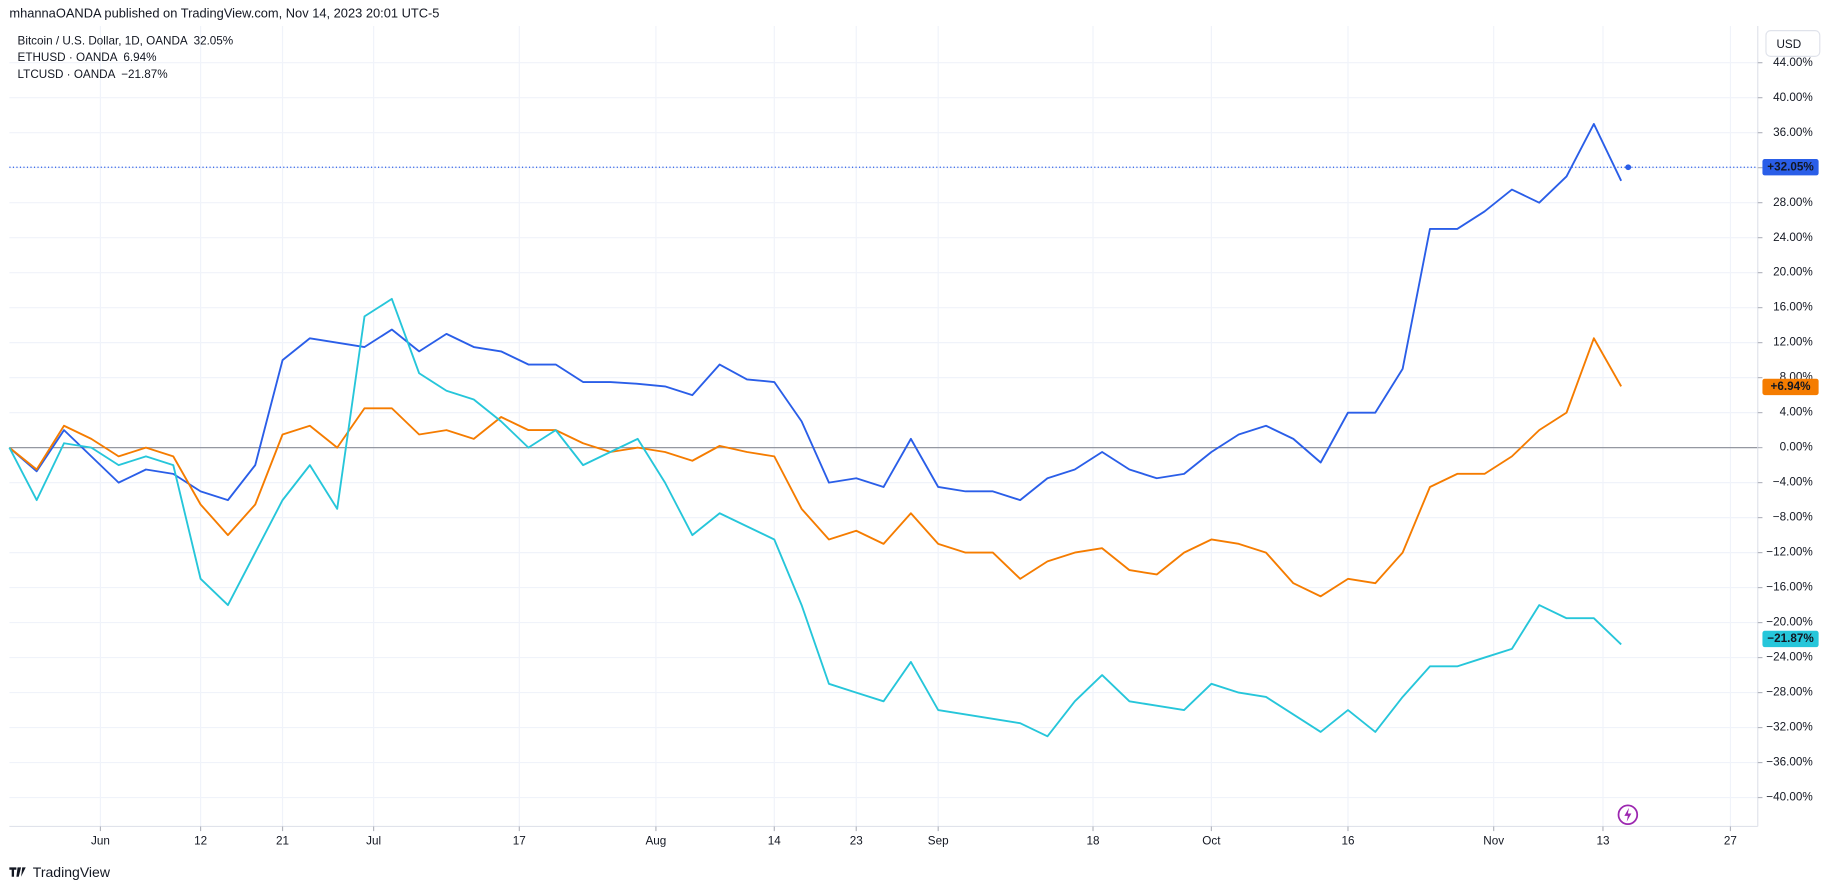  Describe the element at coordinates (1793, 97) in the screenshot. I see `y-tick-label: 40.00%` at that location.